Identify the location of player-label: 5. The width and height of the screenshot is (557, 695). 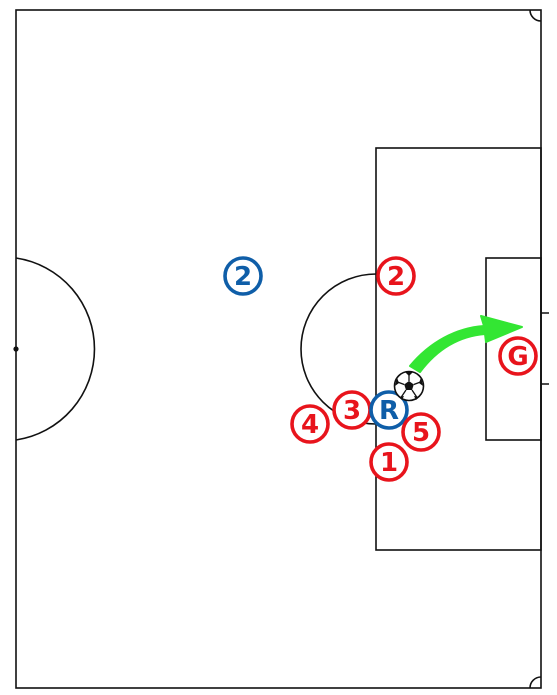
(421, 433).